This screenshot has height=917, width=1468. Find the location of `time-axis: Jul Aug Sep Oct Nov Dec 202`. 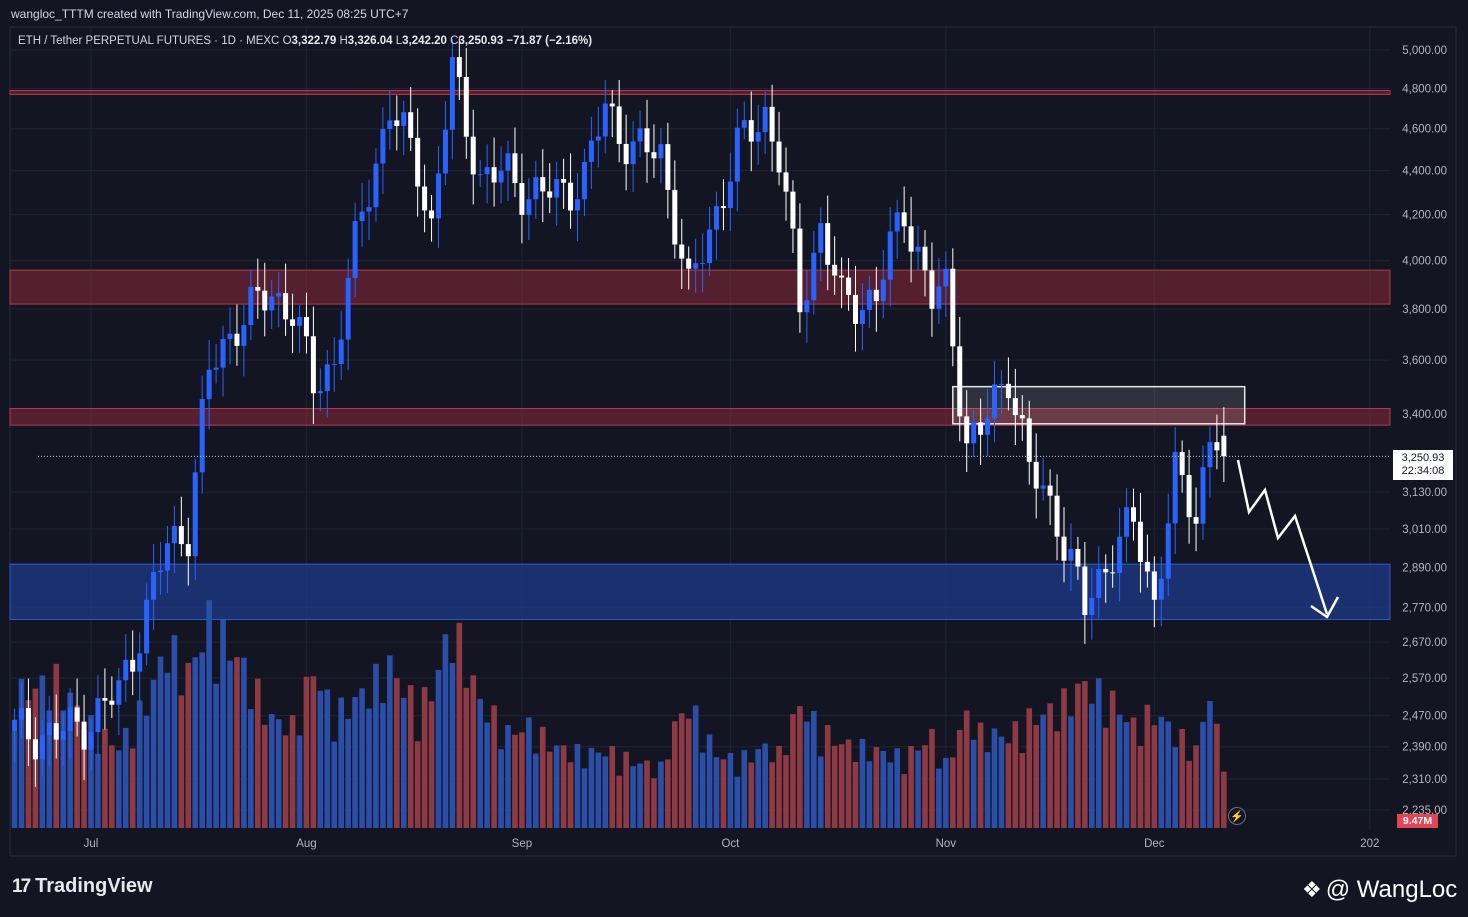

time-axis: Jul Aug Sep Oct Nov Dec 202 is located at coordinates (732, 844).